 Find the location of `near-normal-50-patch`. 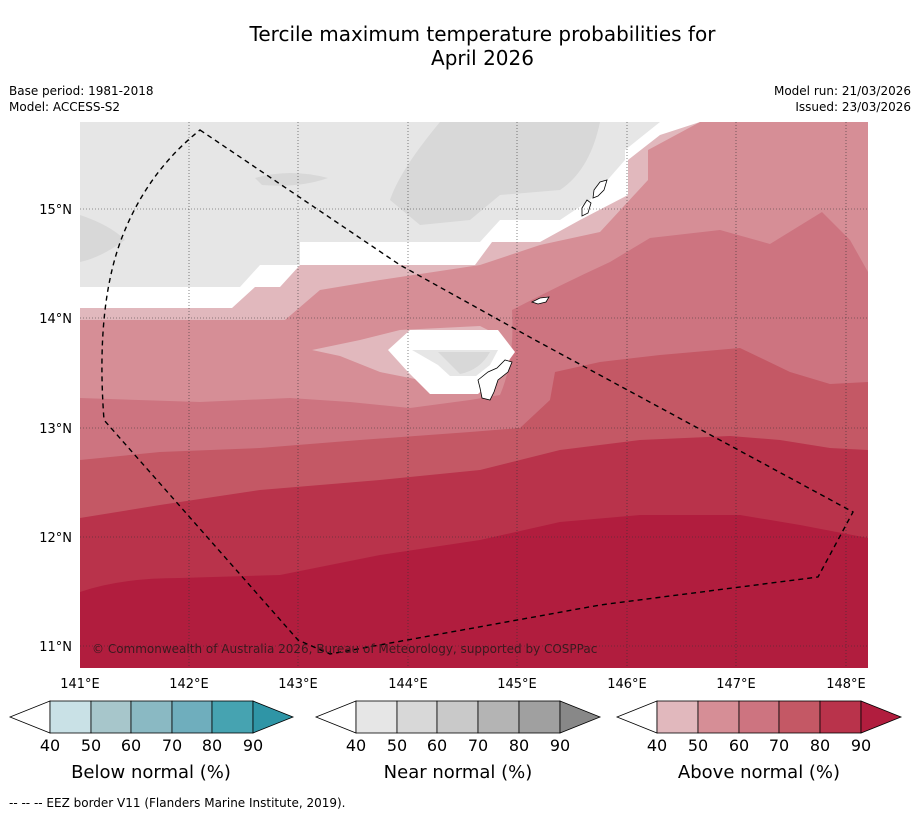

near-normal-50-patch is located at coordinates (464, 363).